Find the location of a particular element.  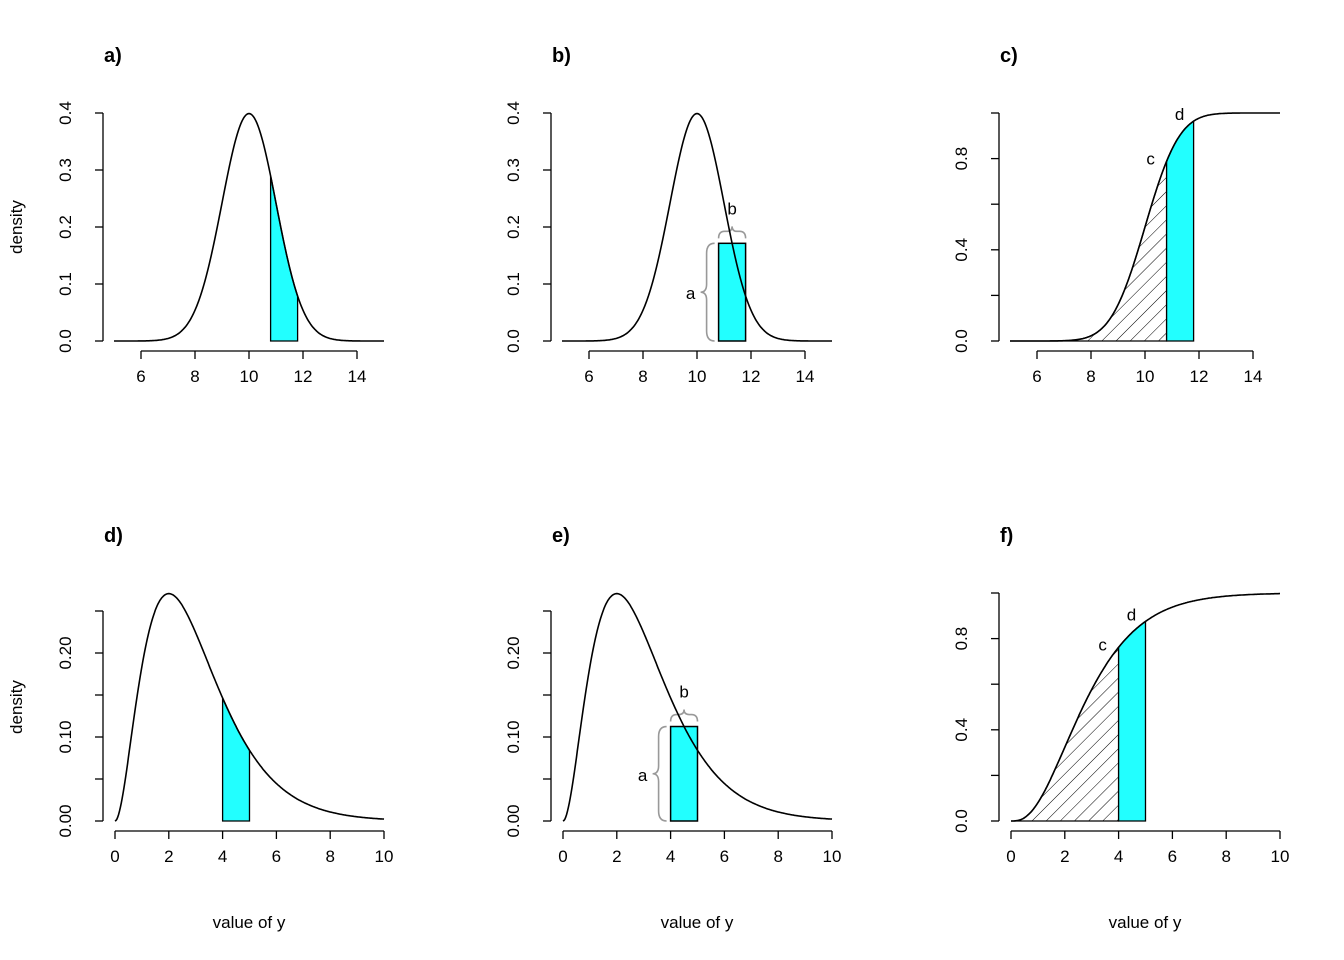

panel-c: c d 6 8 10 12 14 0.0 0.4 0.8 c) is located at coordinates (1116, 215).